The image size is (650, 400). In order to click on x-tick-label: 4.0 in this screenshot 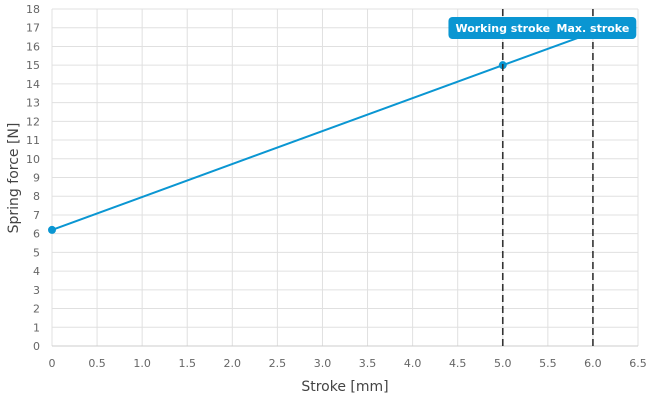, I will do `click(413, 363)`.